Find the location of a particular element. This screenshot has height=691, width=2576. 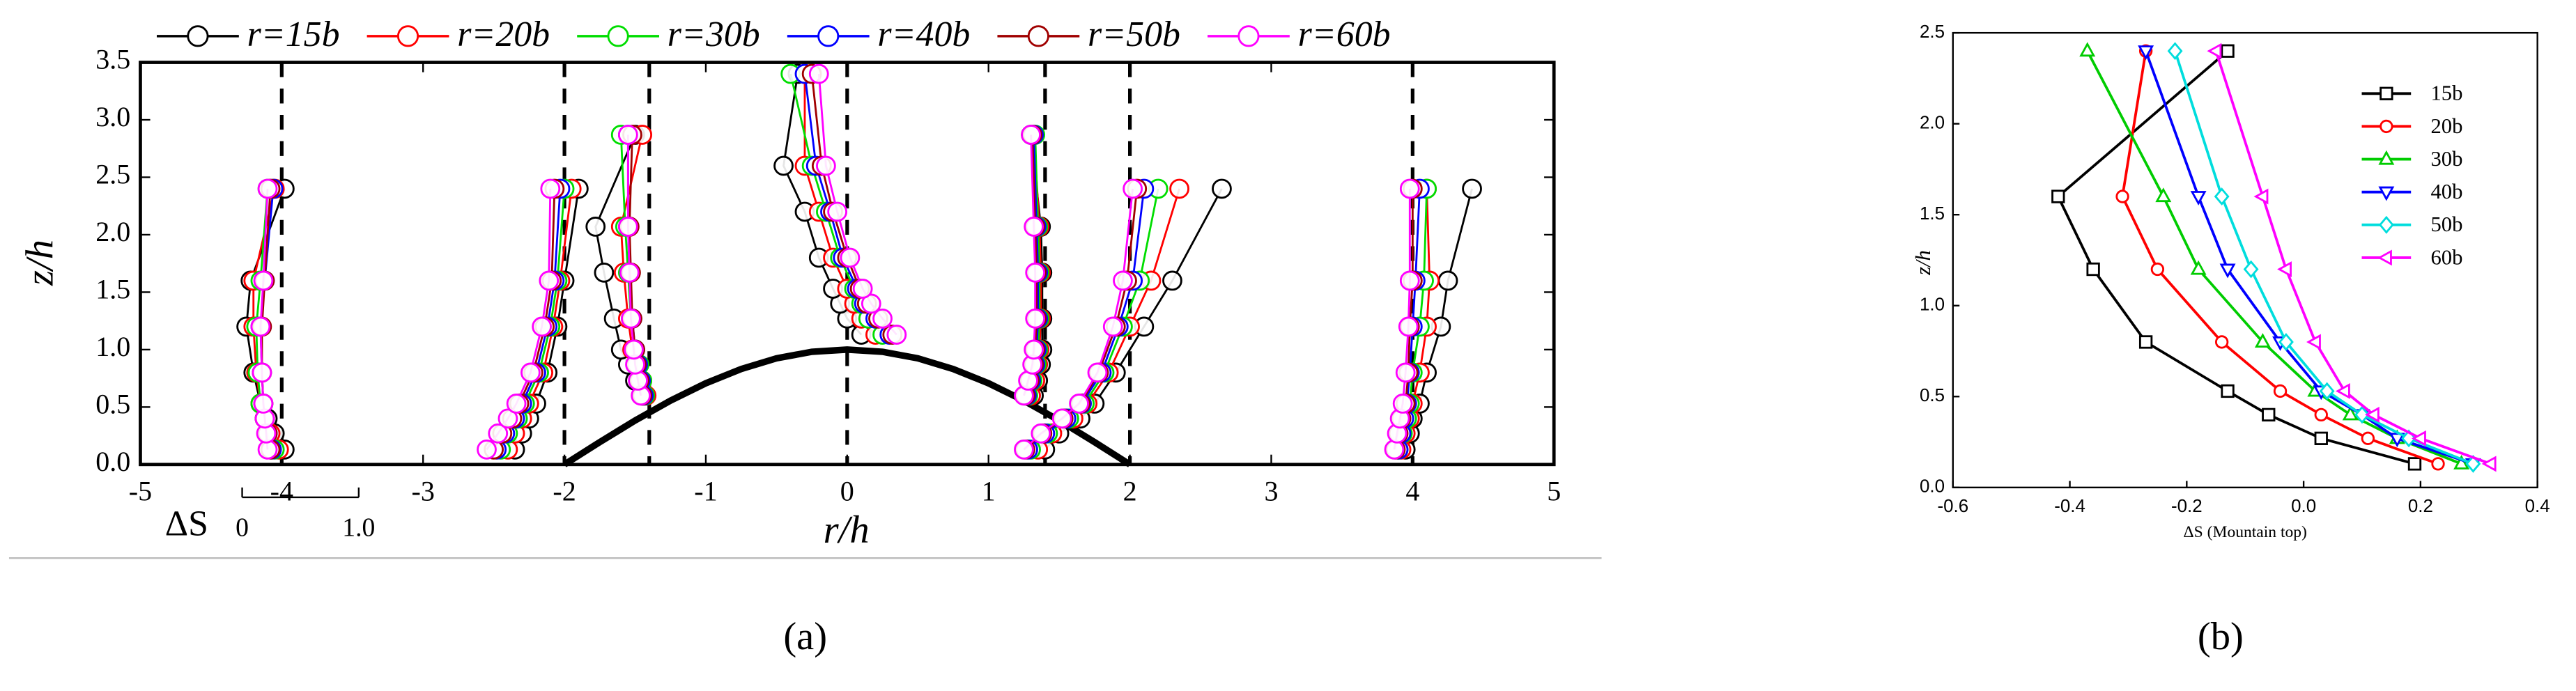

legend-label: 40b is located at coordinates (2446, 191).